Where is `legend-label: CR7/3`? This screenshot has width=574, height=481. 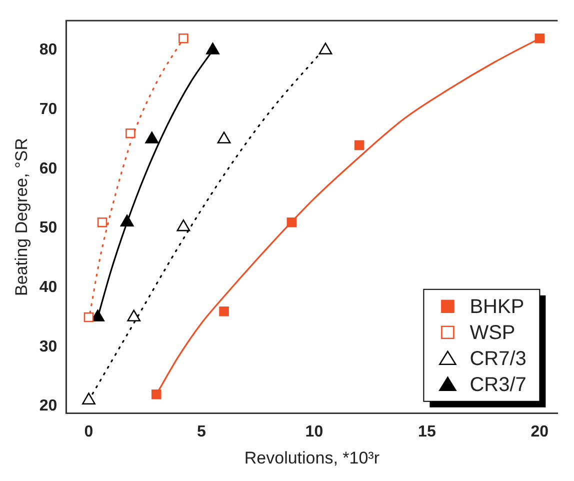 legend-label: CR7/3 is located at coordinates (498, 359).